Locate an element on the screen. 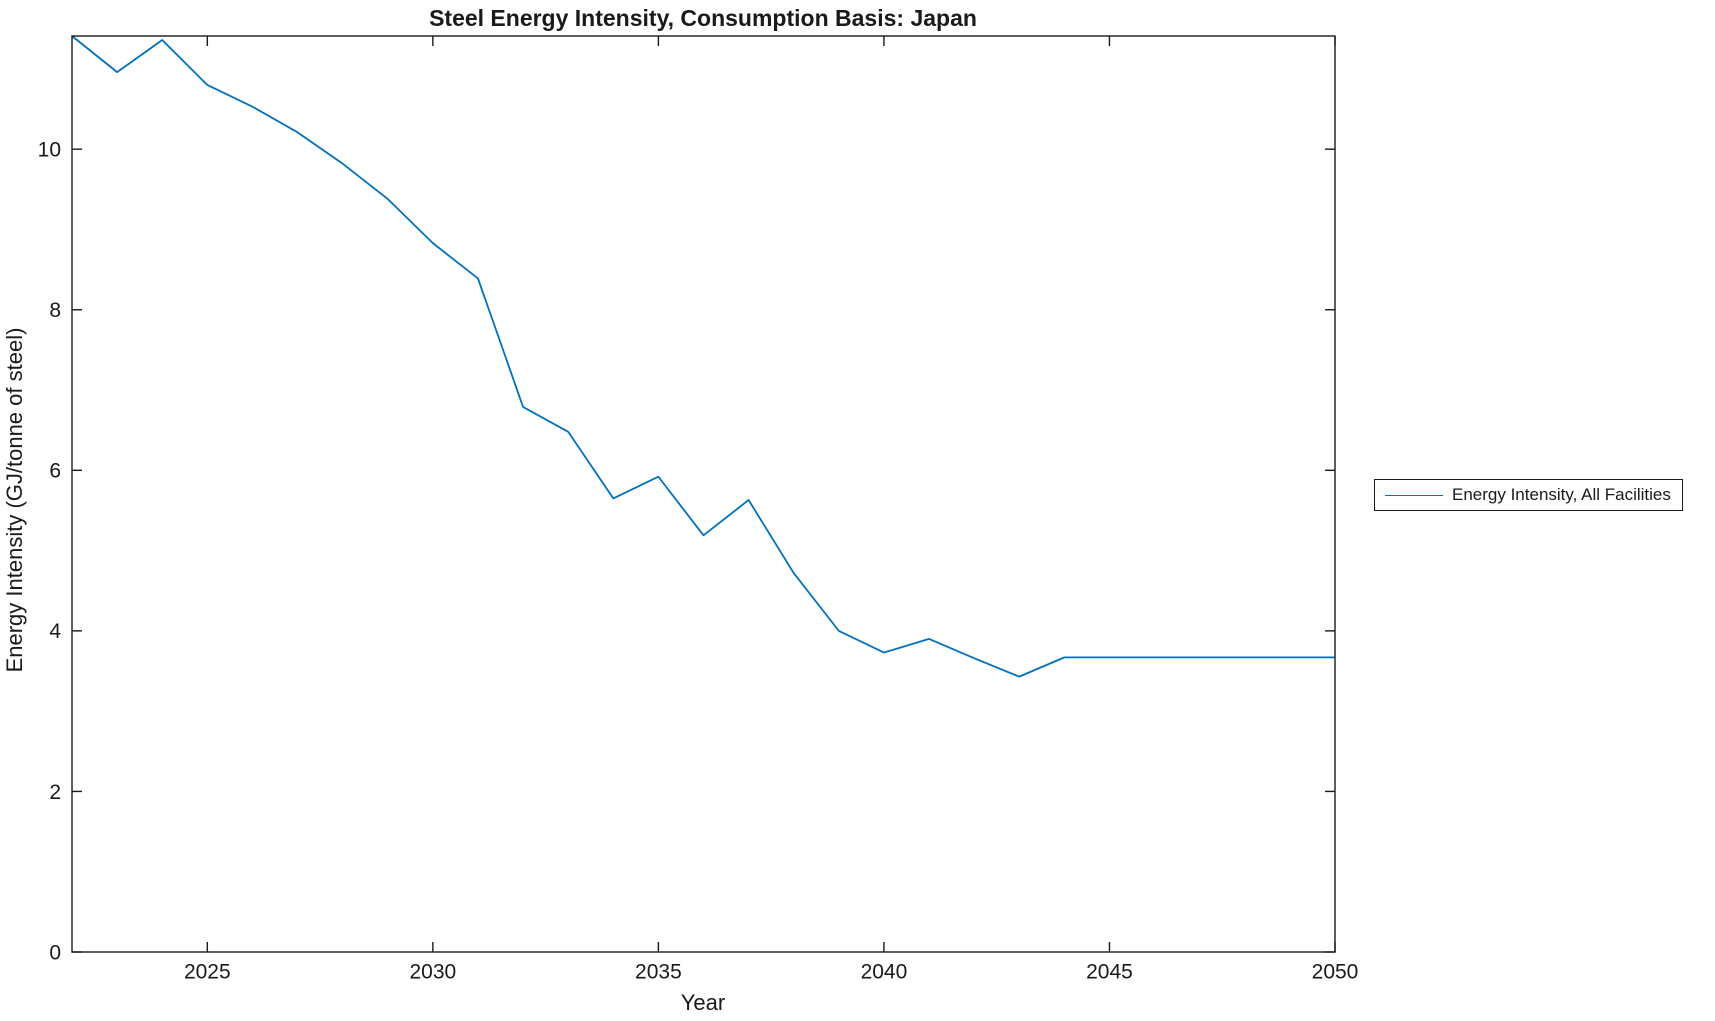  y-axis-label: Energy Intensity (GJ/tonne of steel) is located at coordinates (14, 500).